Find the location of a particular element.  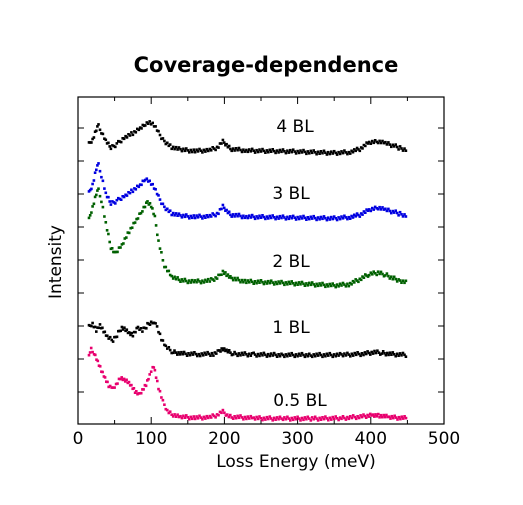

series-labels: 4 BL 3 BL 2 BL 1 BL 0.5 BL is located at coordinates (299, 264).